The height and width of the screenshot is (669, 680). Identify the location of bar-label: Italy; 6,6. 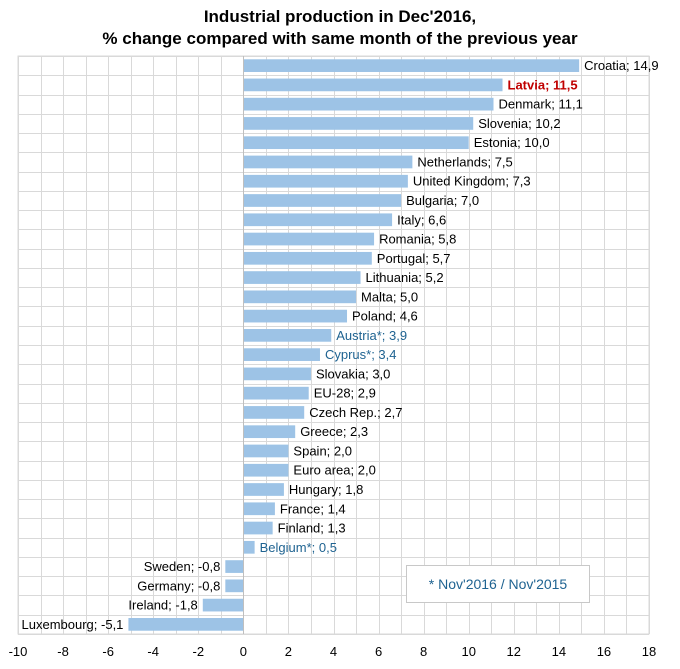
(421, 219).